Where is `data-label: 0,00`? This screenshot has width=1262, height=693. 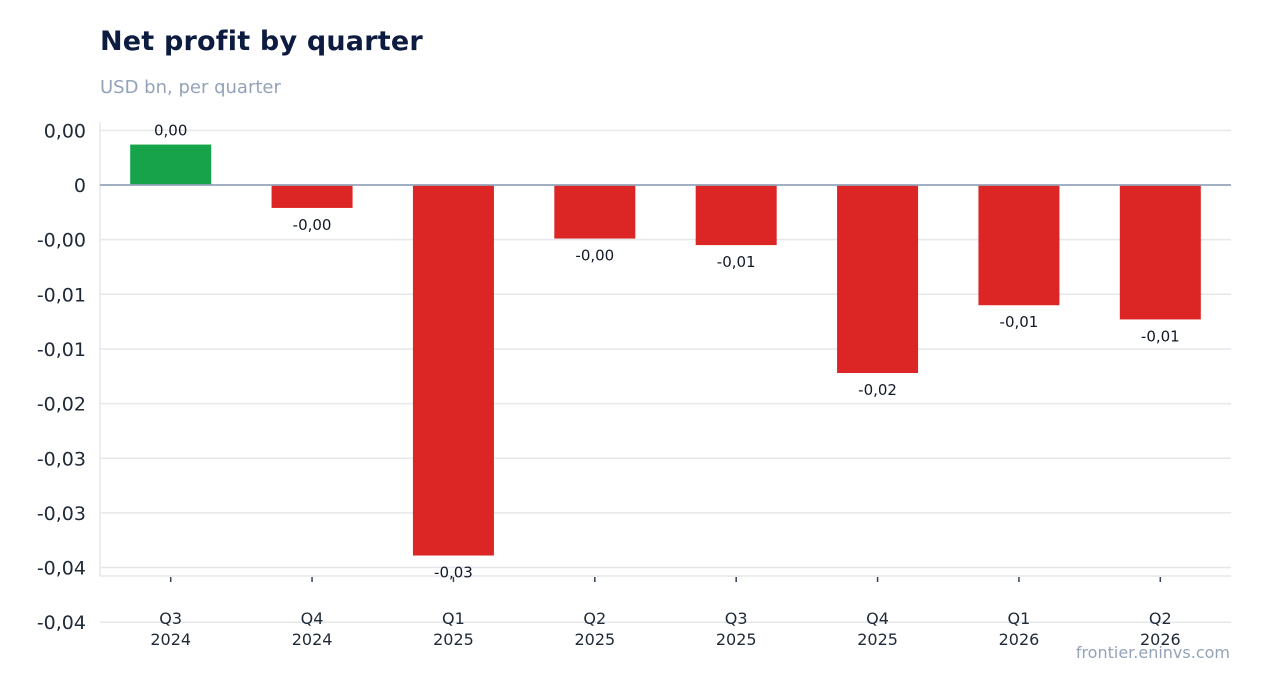 data-label: 0,00 is located at coordinates (170, 131).